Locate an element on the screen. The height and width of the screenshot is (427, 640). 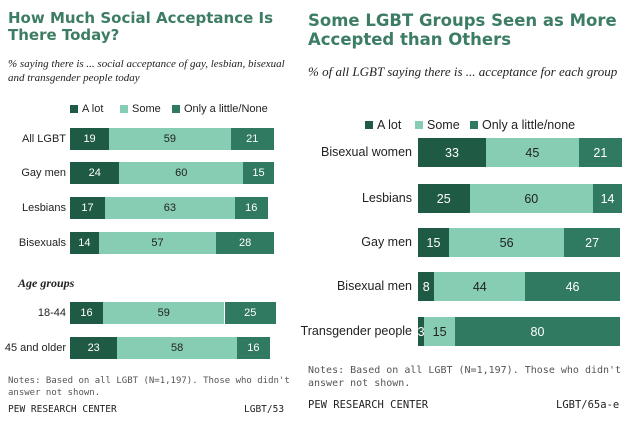
bar-segment: 46 is located at coordinates (572, 286).